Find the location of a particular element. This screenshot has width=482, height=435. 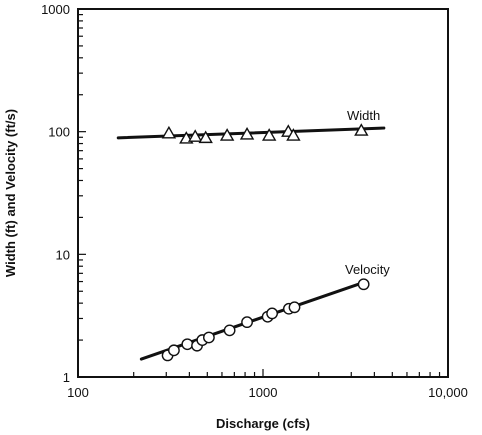

y-tick-label: 1 is located at coordinates (66, 377).